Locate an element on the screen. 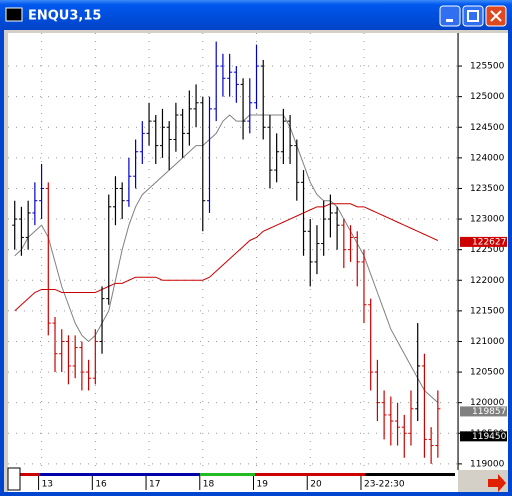 Image resolution: width=512 pixels, height=500 pixels. minimize-button is located at coordinates (450, 16).